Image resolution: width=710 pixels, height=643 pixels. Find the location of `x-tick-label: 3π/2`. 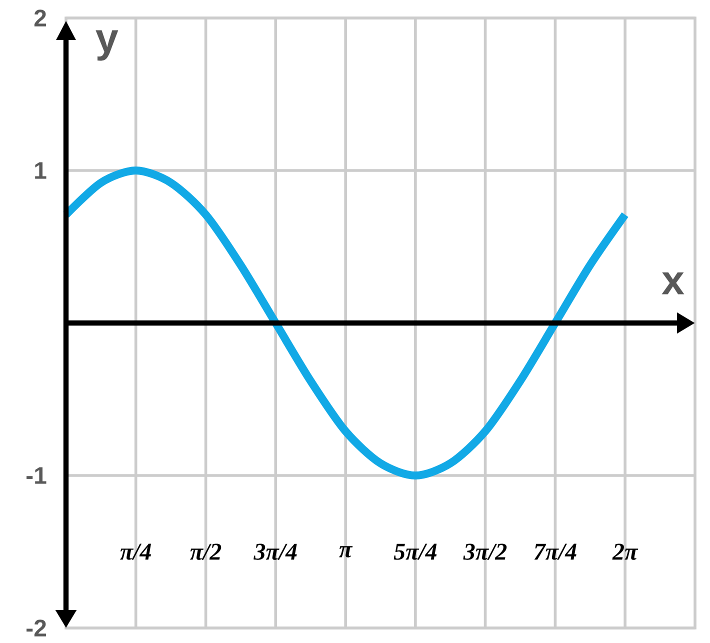

x-tick-label: 3π/2 is located at coordinates (485, 552).